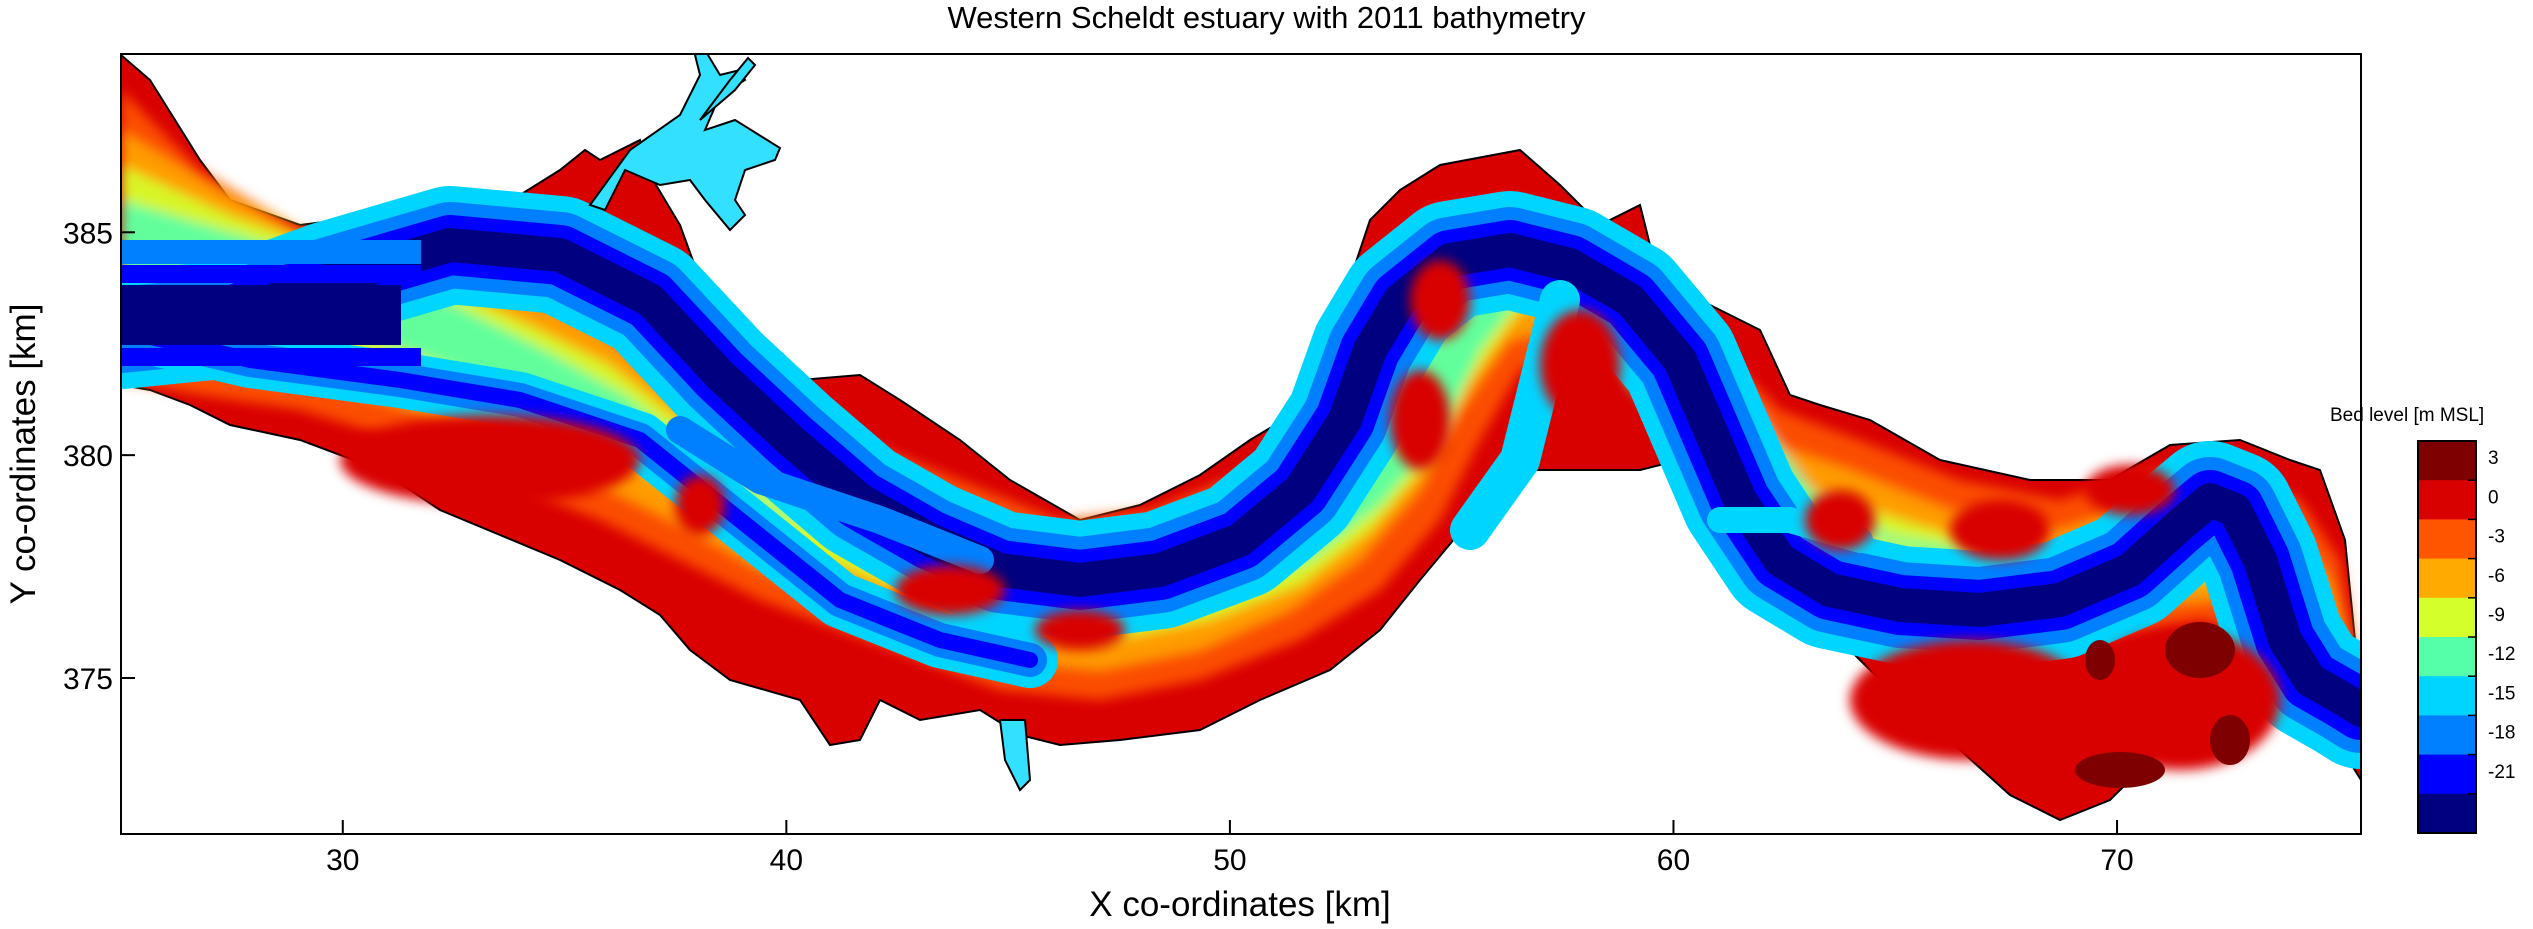 The width and height of the screenshot is (2533, 929). I want to click on x-tick-label: 40, so click(786, 860).